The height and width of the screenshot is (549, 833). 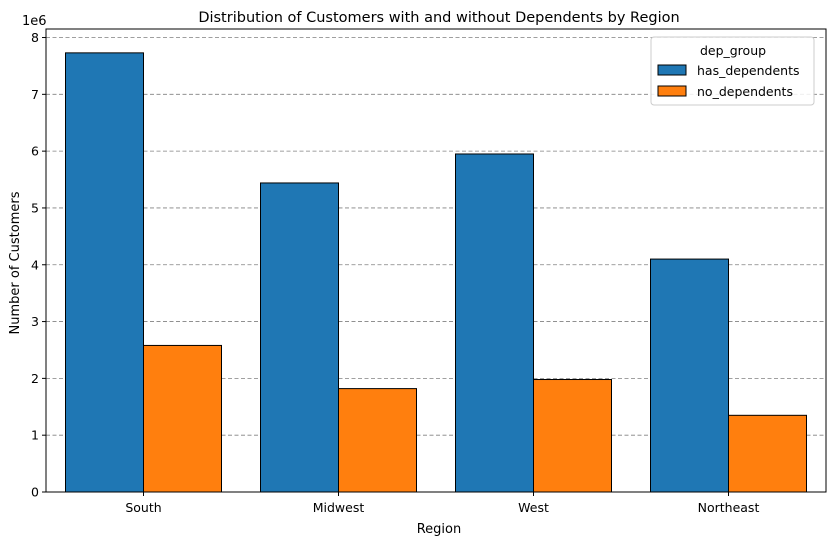 What do you see at coordinates (672, 70) in the screenshot?
I see `legend-swatch-has-dependents` at bounding box center [672, 70].